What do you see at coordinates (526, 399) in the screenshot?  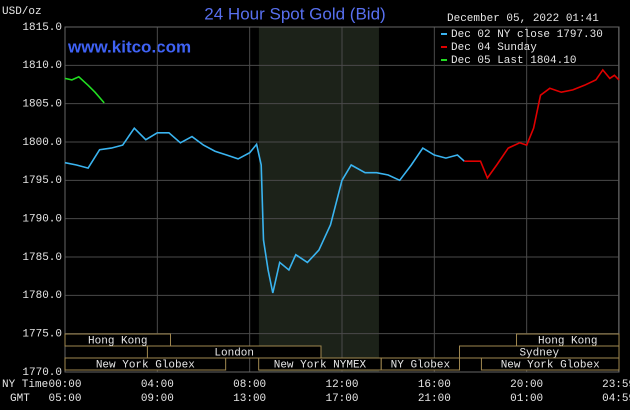 I see `x-tick-label-gmt: 01:00` at bounding box center [526, 399].